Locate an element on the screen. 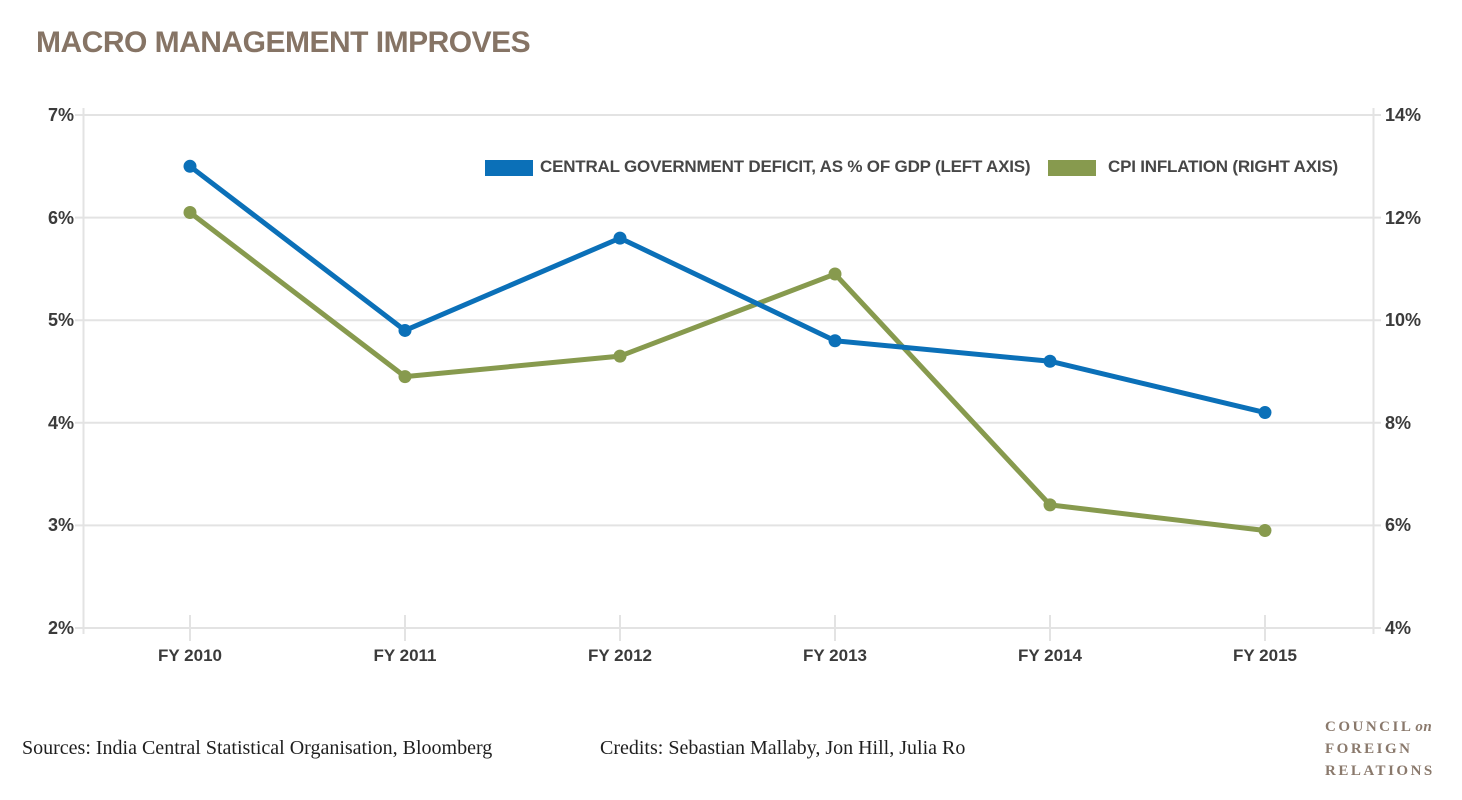 This screenshot has width=1462, height=800. left-axis-tick-label: 2% is located at coordinates (60, 628).